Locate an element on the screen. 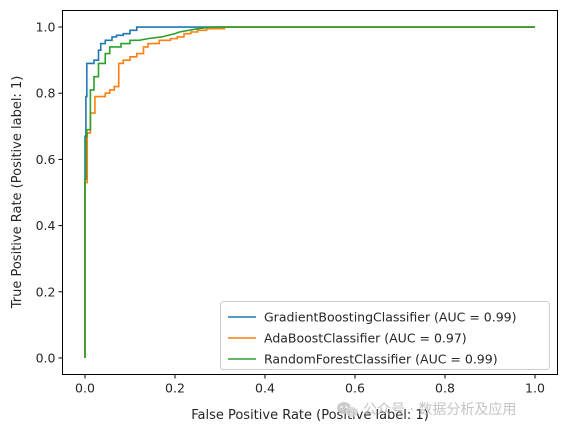  x-tick-label: 0.0 is located at coordinates (85, 388).